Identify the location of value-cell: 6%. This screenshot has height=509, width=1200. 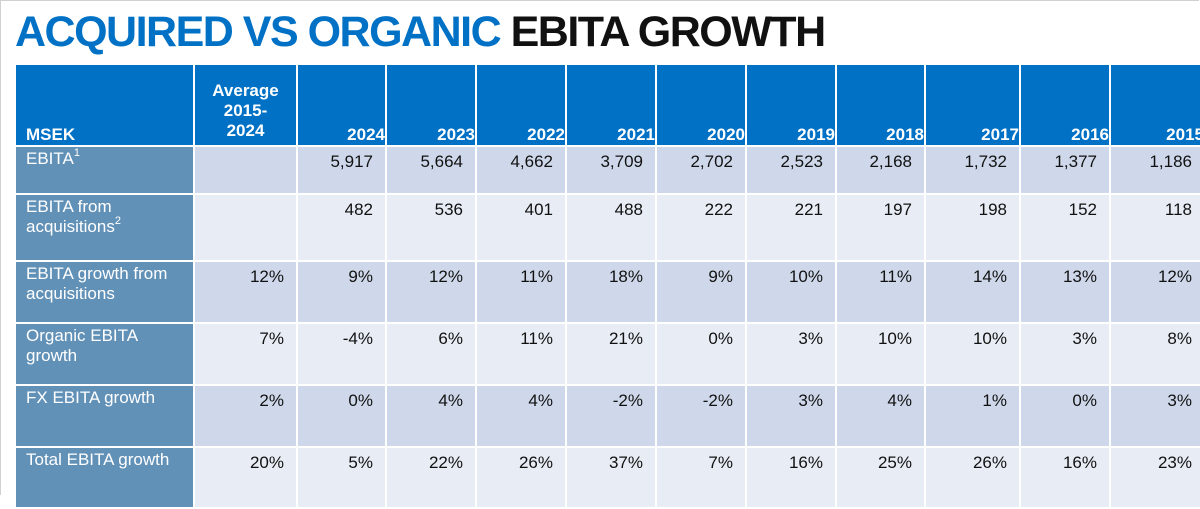
(431, 354).